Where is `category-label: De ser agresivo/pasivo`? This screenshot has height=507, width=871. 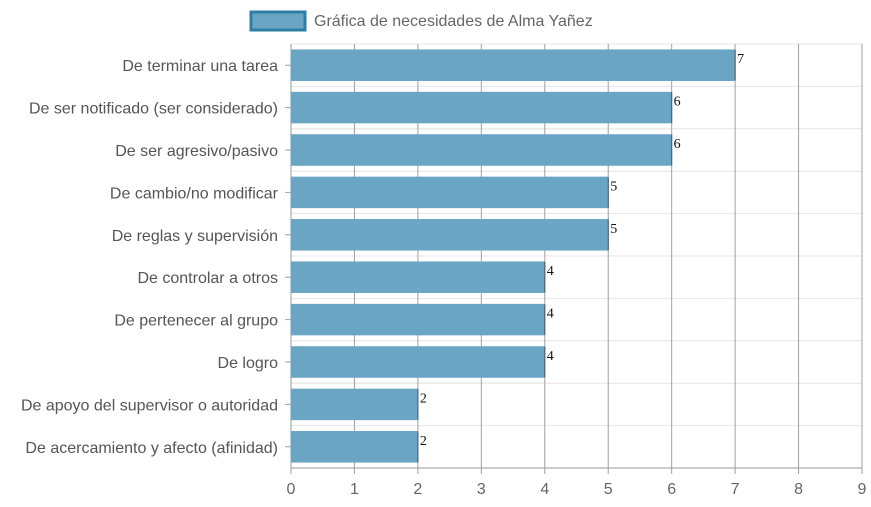 category-label: De ser agresivo/pasivo is located at coordinates (196, 151).